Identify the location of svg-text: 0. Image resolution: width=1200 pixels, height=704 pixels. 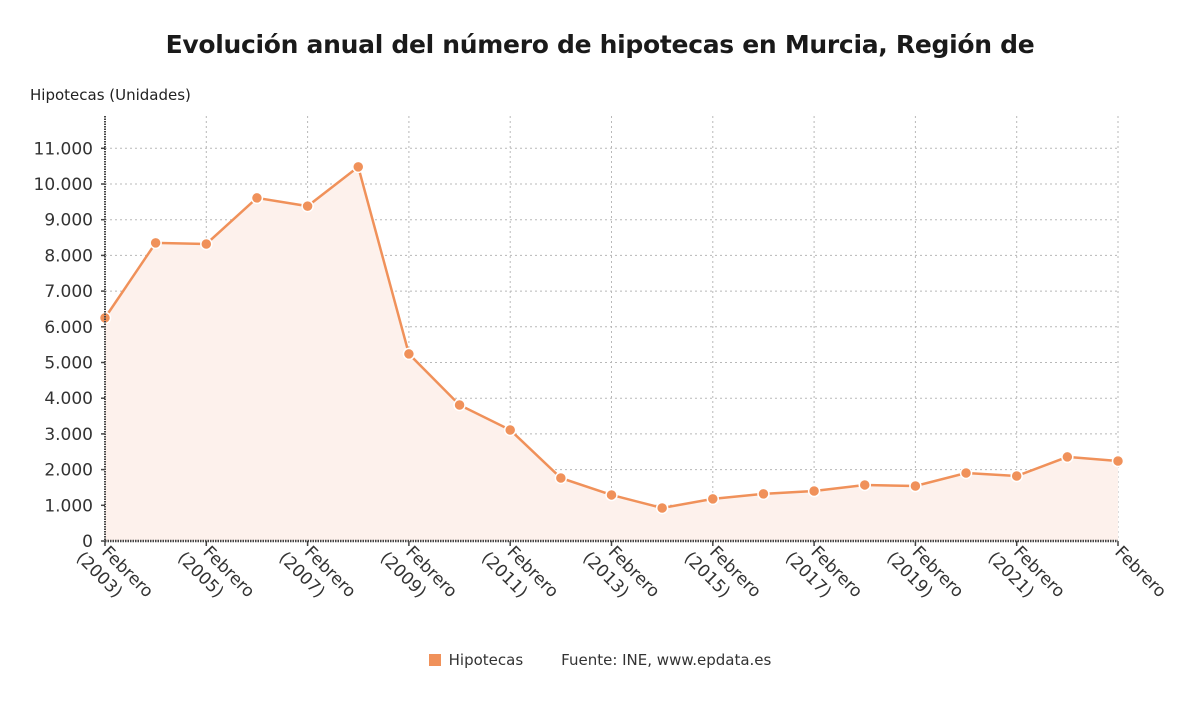
(87, 542).